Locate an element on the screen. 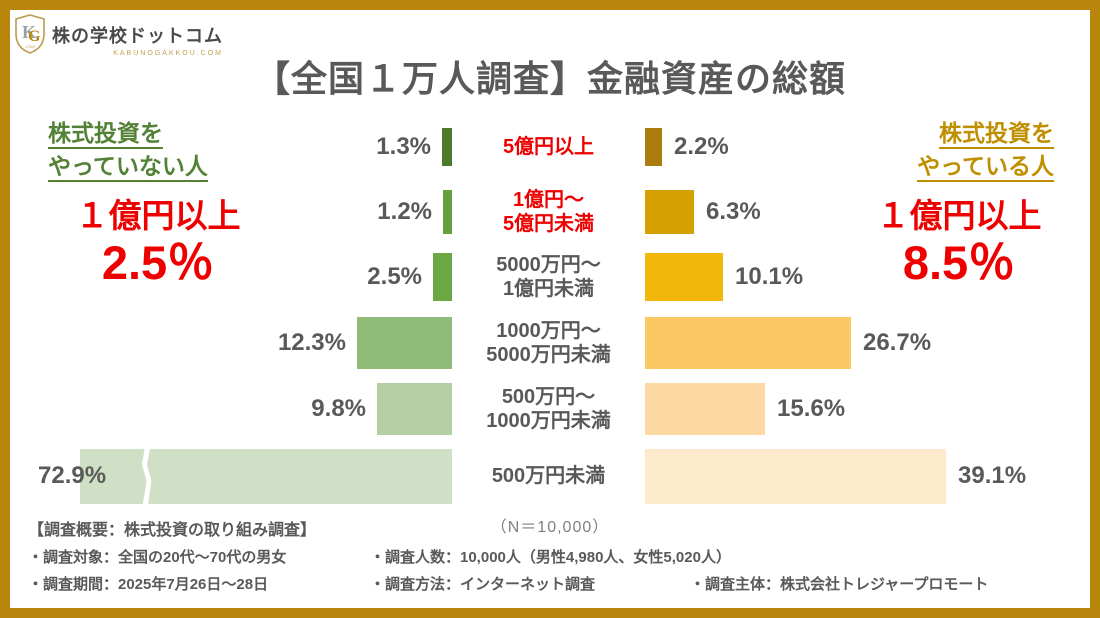 The image size is (1100, 618). right-percent-label: 26.7% is located at coordinates (897, 342).